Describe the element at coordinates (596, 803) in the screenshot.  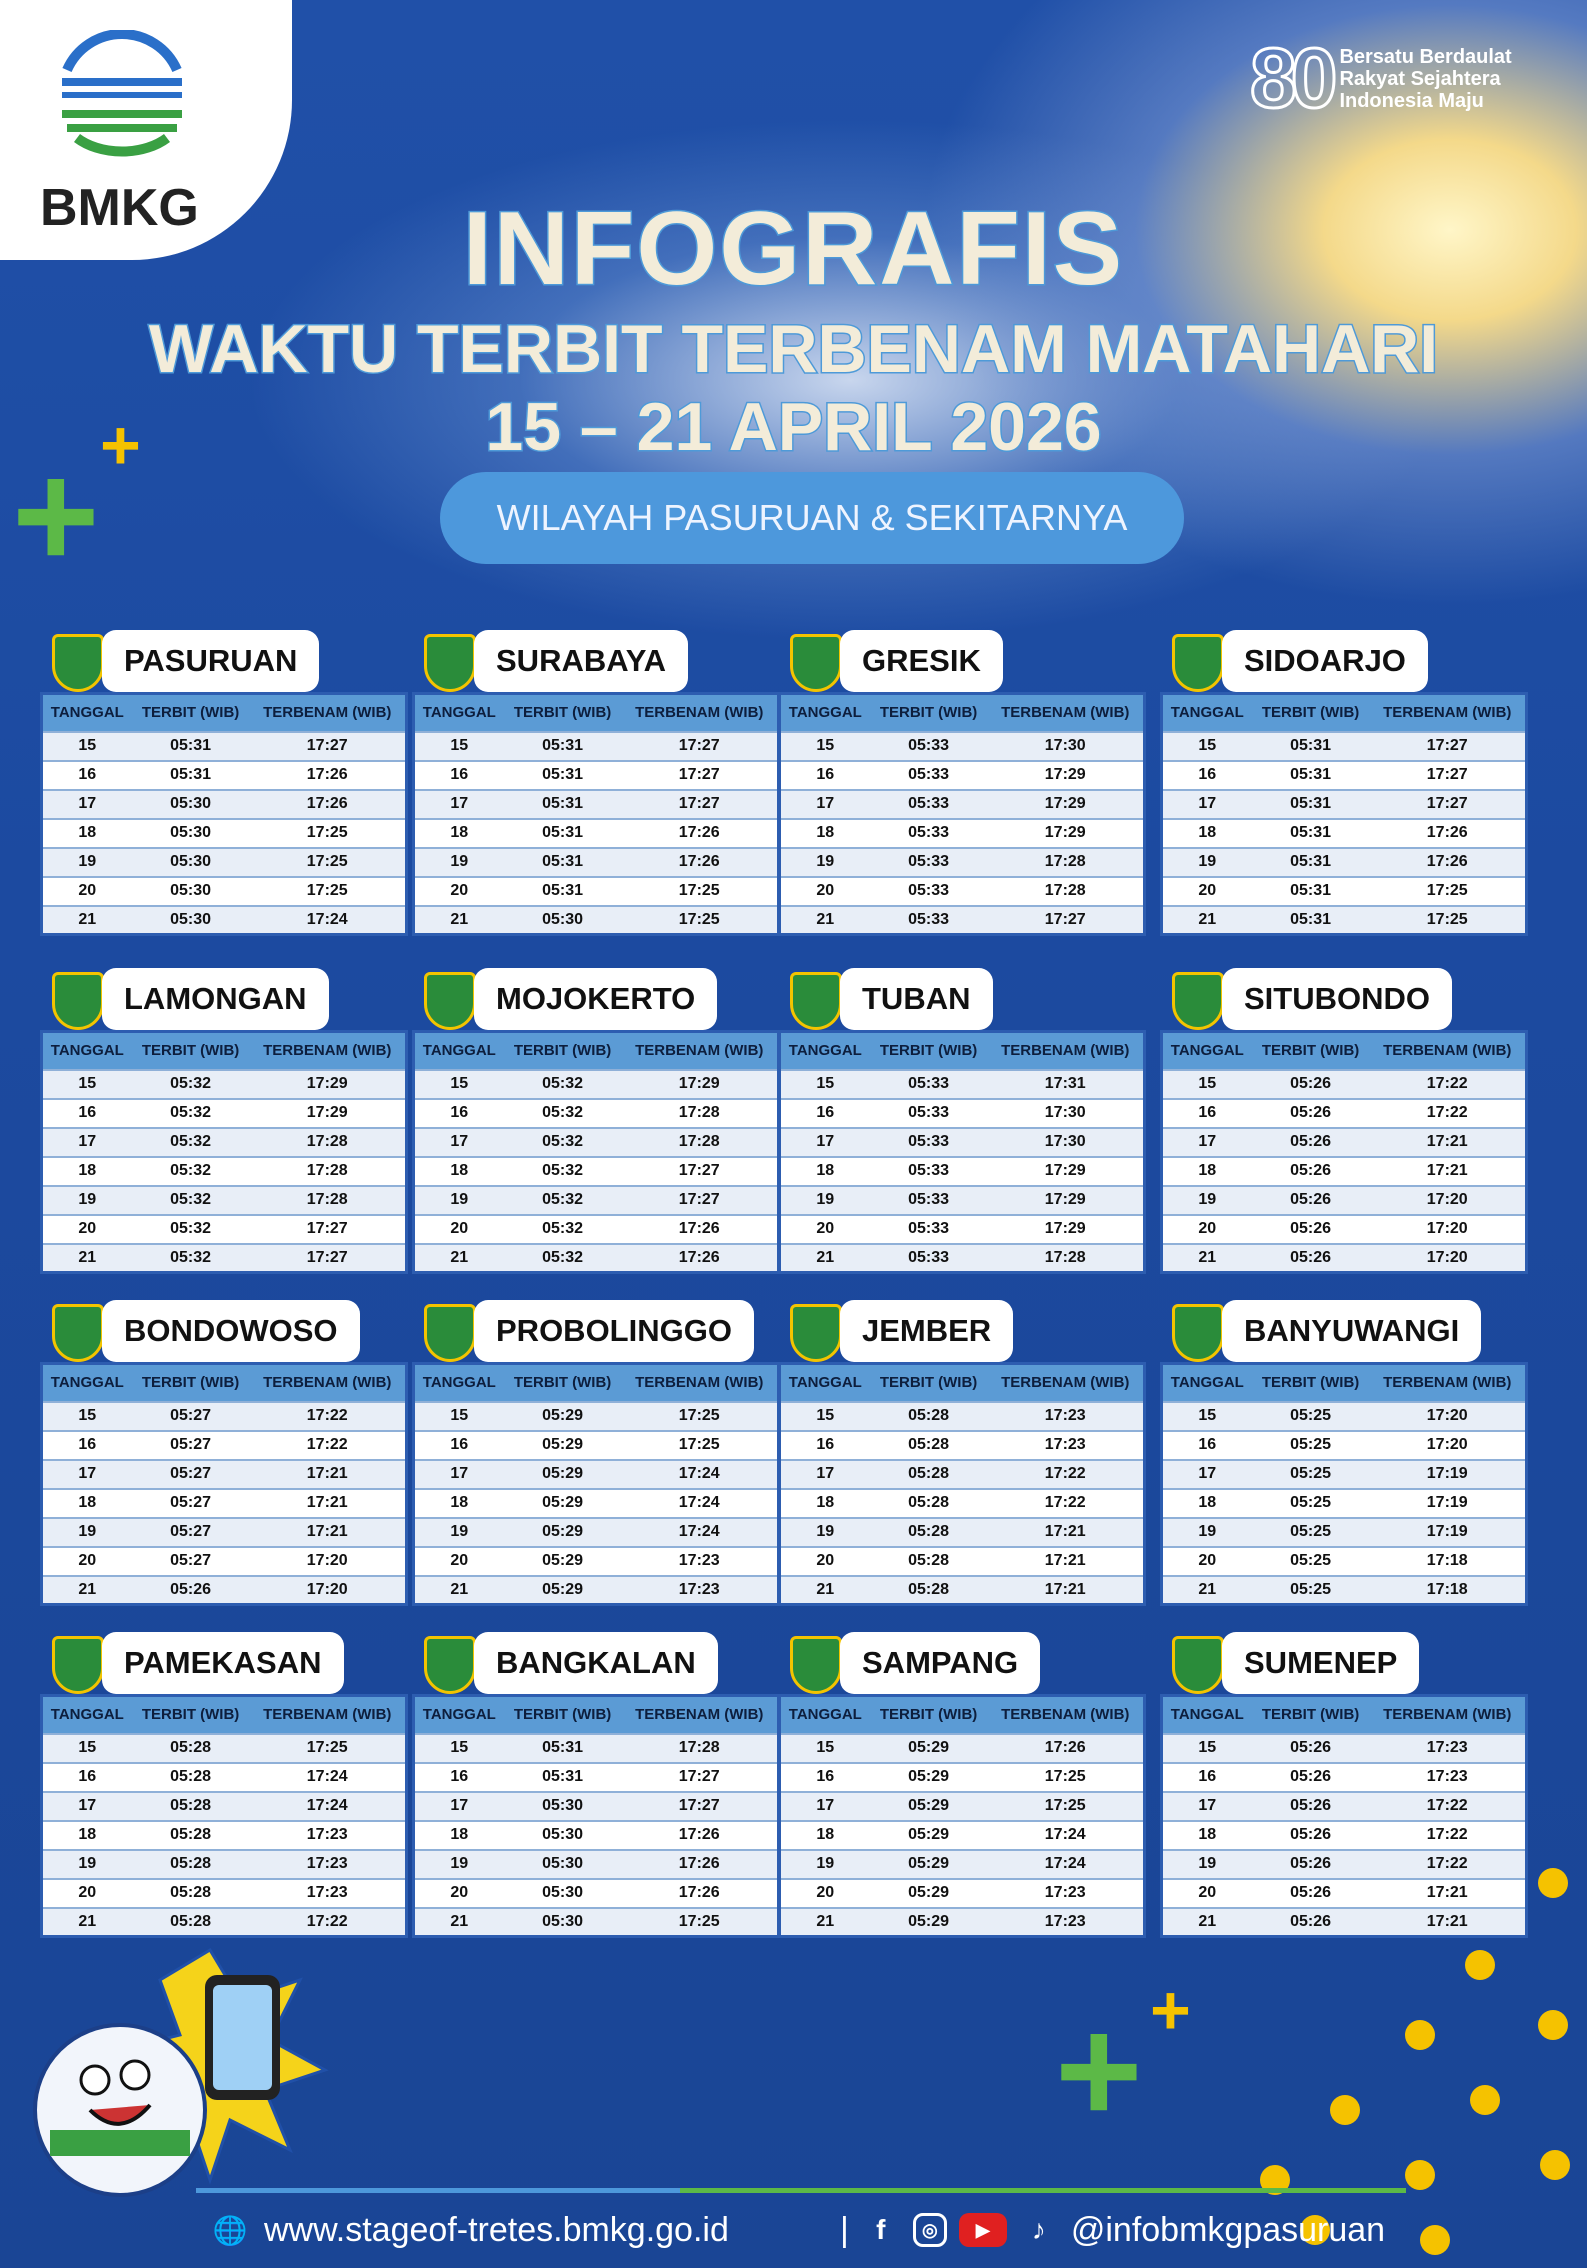
I see `table-row: 17 05:31 17:27` at that location.